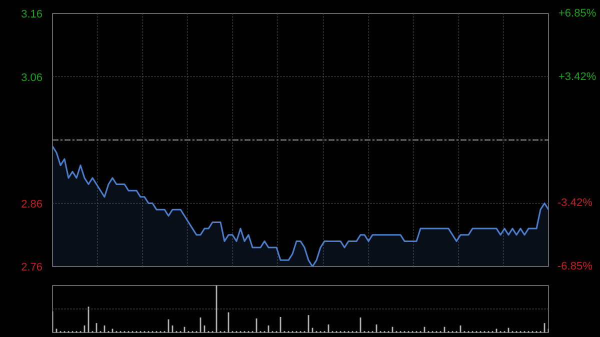  Describe the element at coordinates (575, 266) in the screenshot. I see `y2-tick-label: -6.85%` at that location.